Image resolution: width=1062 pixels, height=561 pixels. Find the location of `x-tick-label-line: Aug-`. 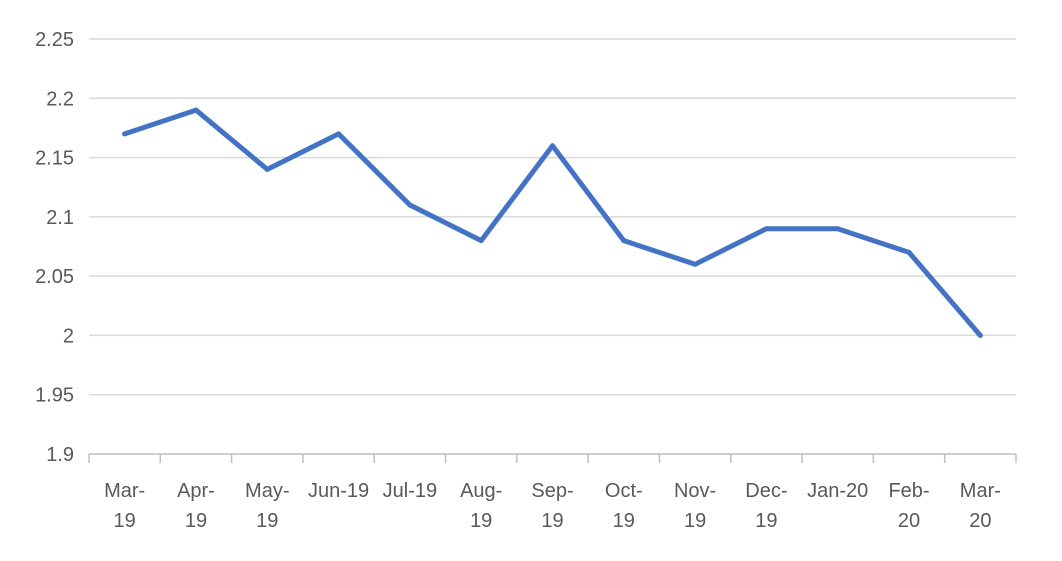

x-tick-label-line: Aug- is located at coordinates (481, 491).